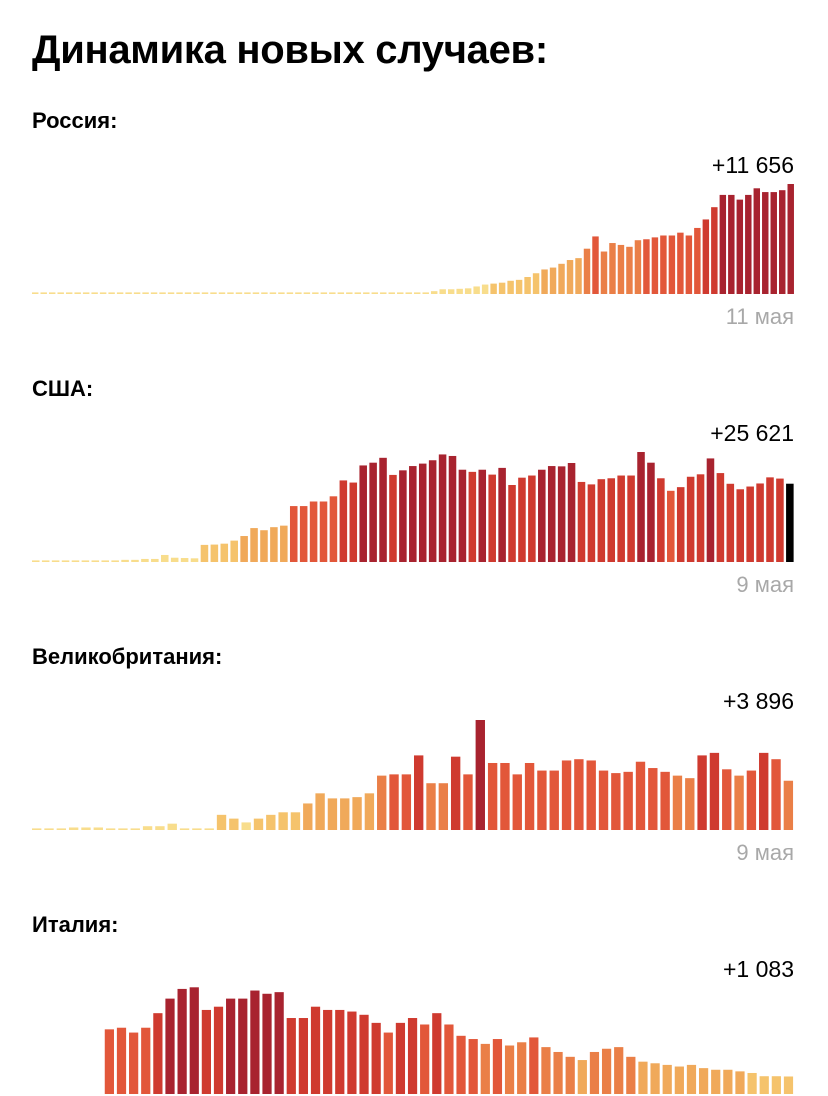 Image resolution: width=828 pixels, height=1096 pixels. I want to click on date-label-usa: 9 мая, so click(765, 584).